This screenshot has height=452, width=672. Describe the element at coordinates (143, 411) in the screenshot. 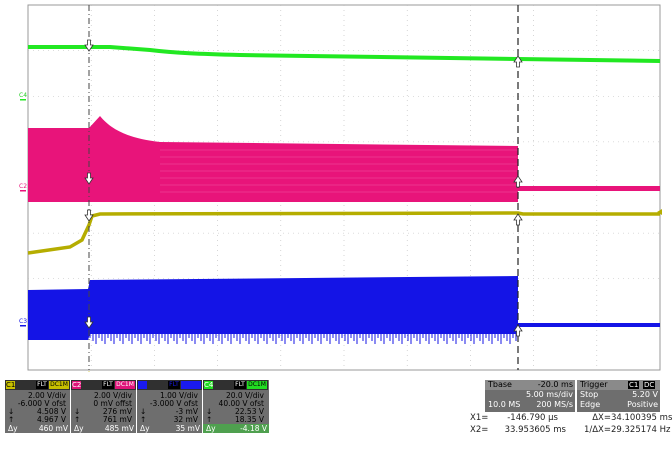

I see `ch3-sym-0: ↓` at that location.